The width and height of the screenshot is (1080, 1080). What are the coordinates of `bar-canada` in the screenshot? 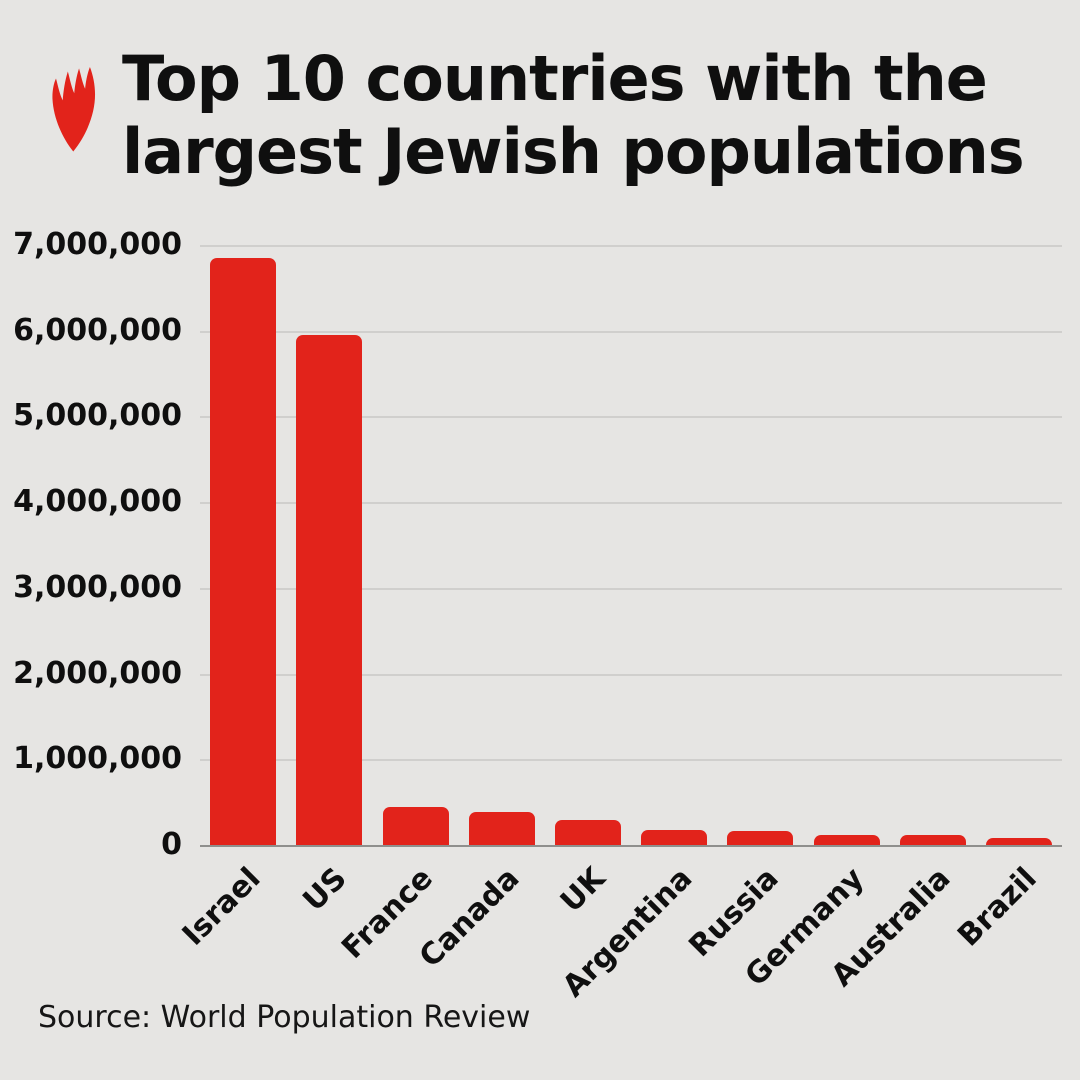 It's located at (501, 828).